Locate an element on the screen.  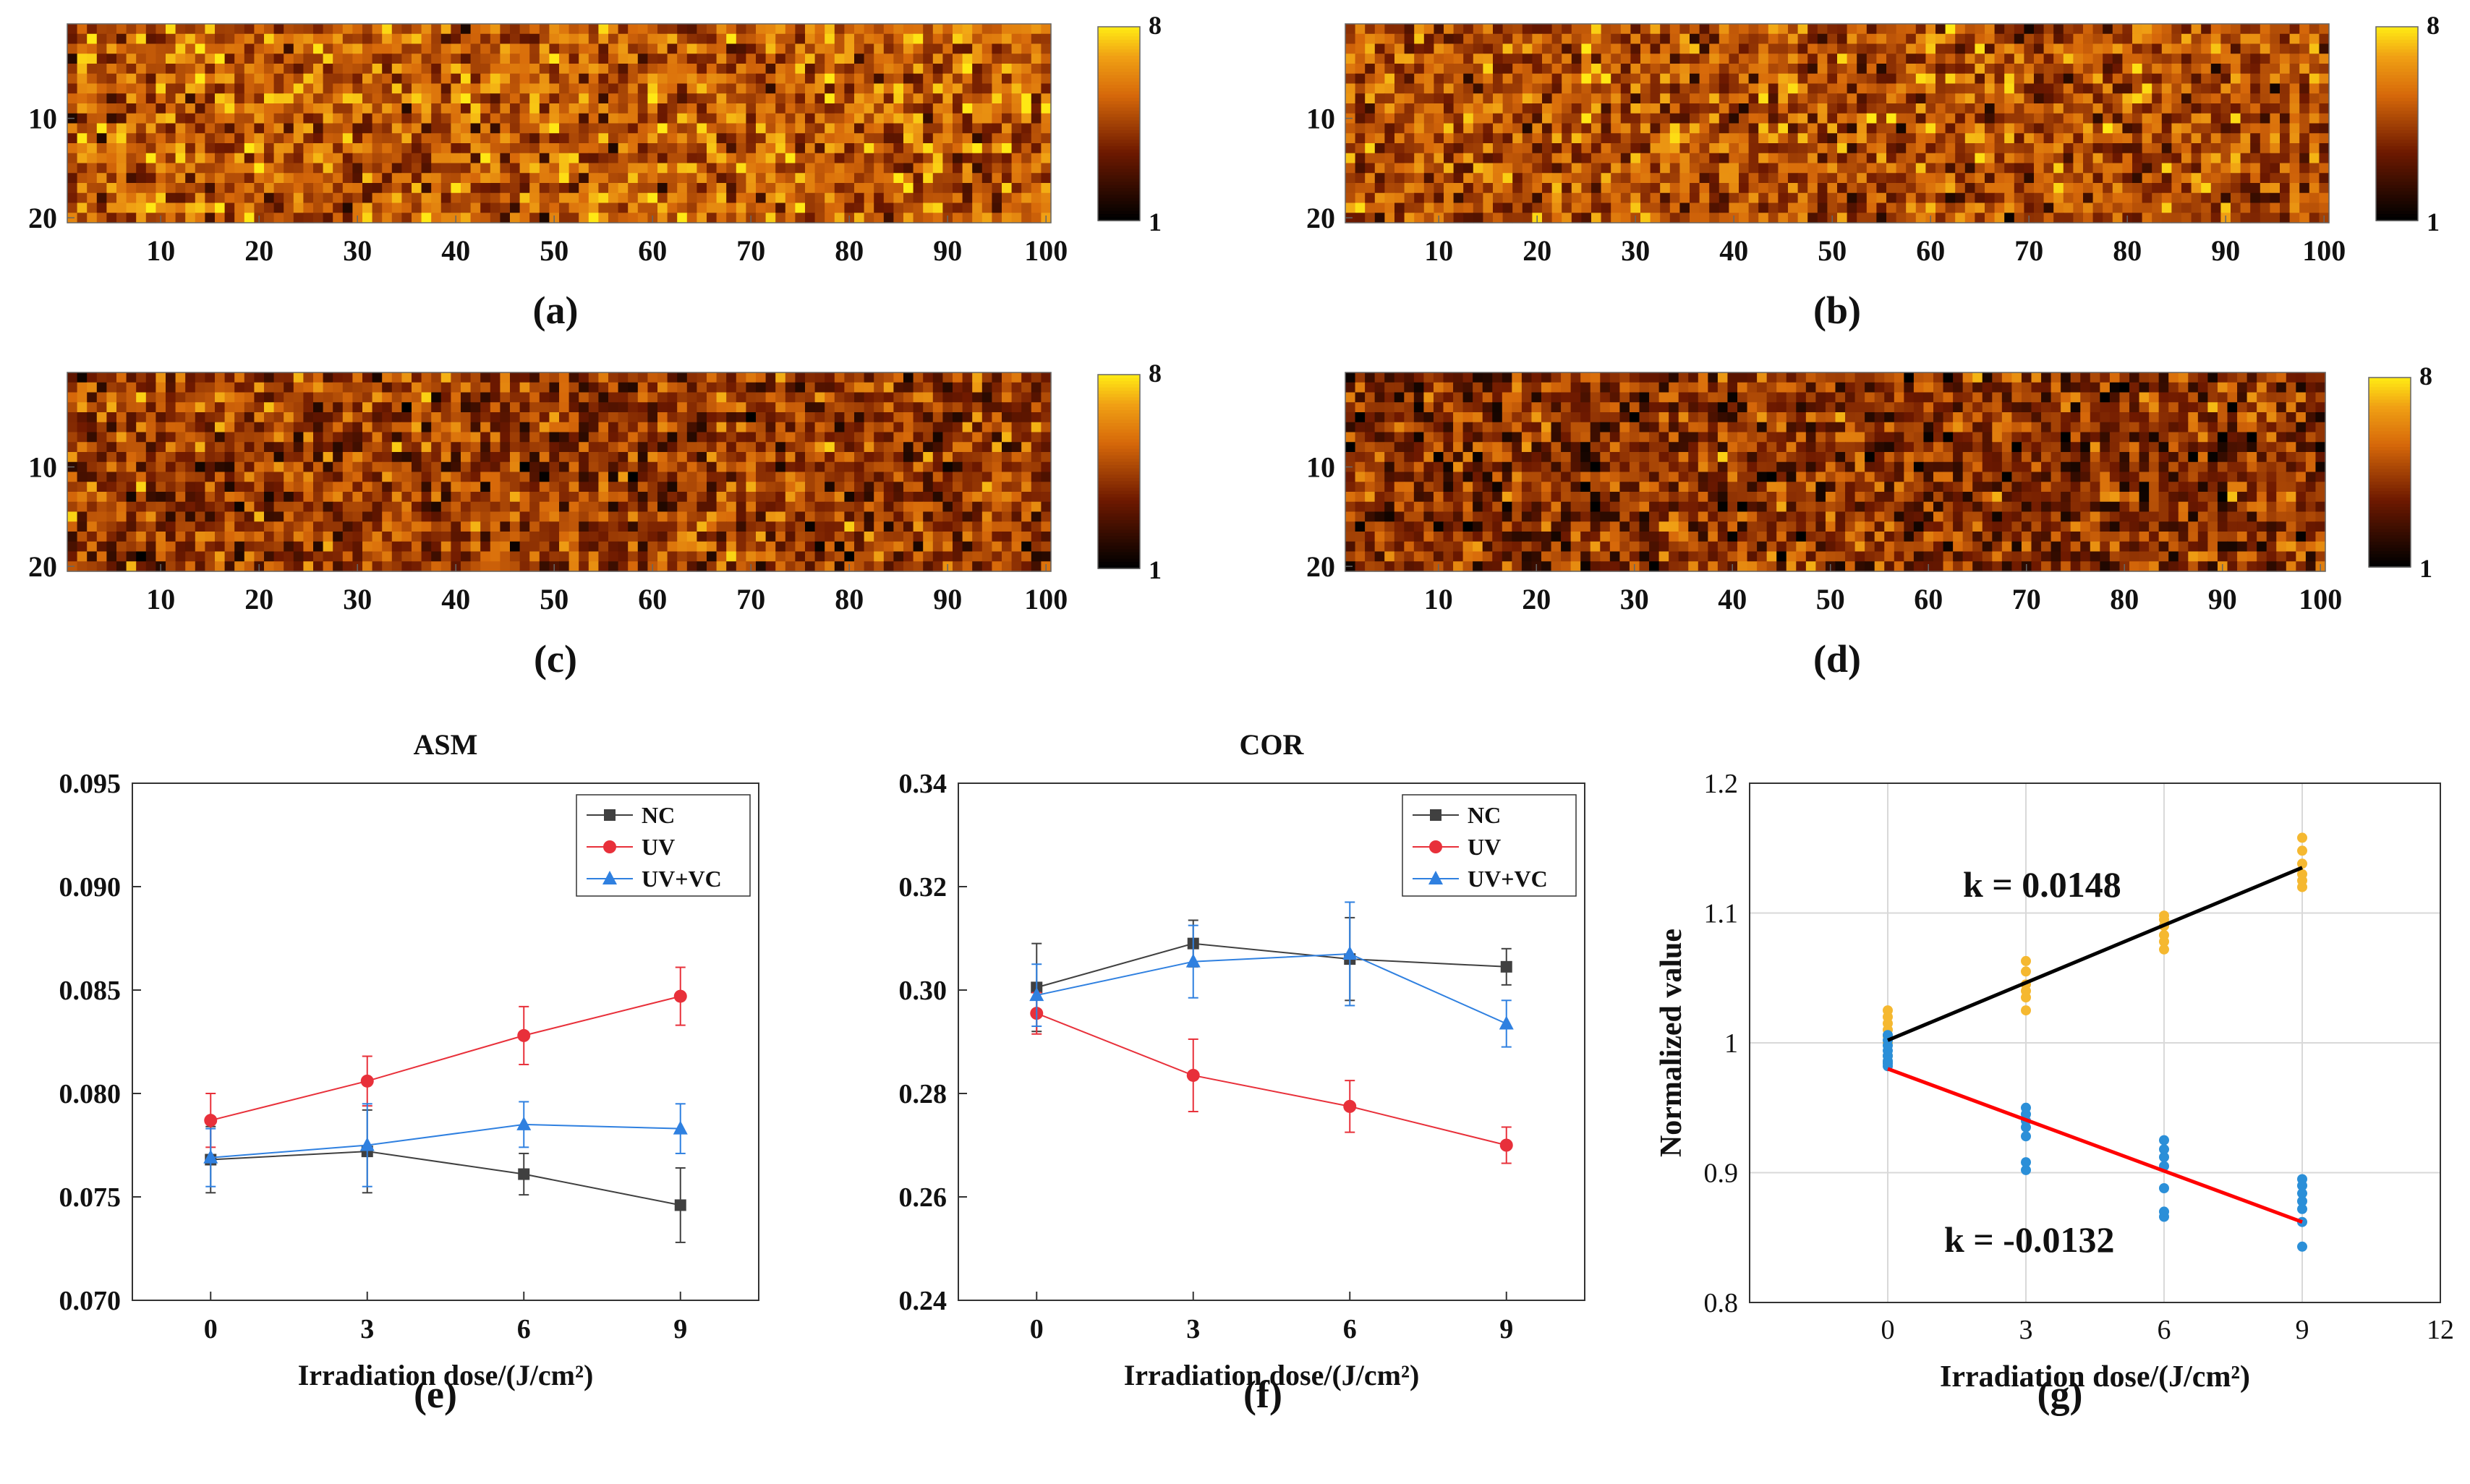
x-tick-label: 60 is located at coordinates (652, 250).